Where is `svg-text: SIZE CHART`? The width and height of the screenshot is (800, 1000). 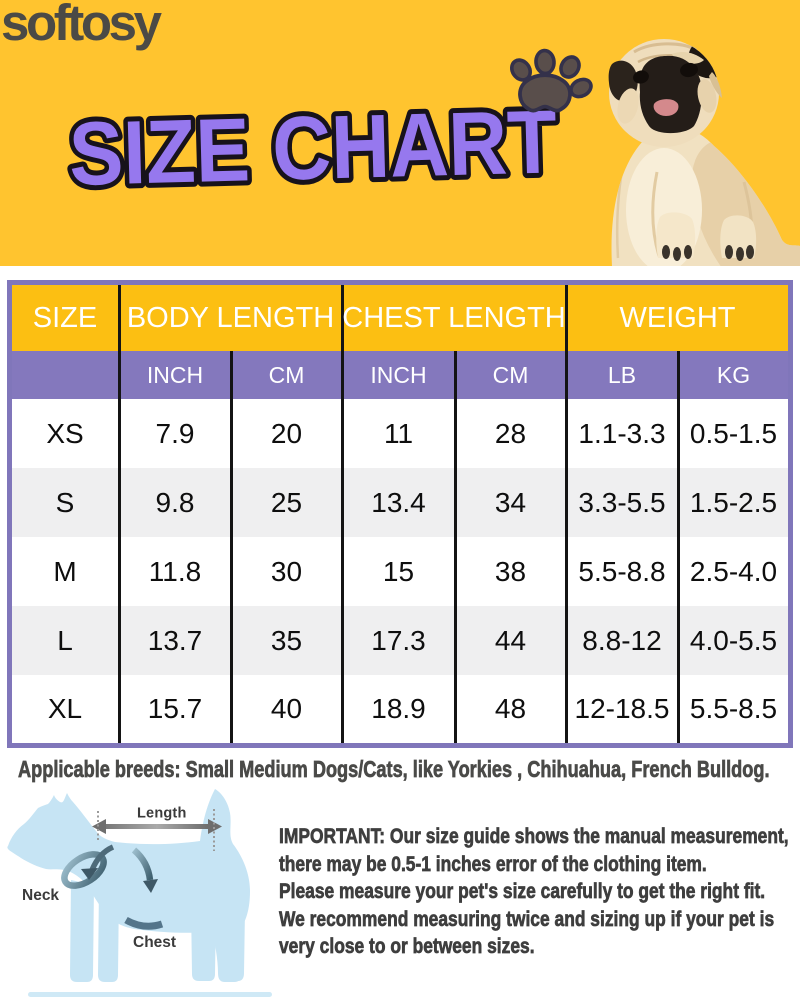 svg-text: SIZE CHART is located at coordinates (313, 148).